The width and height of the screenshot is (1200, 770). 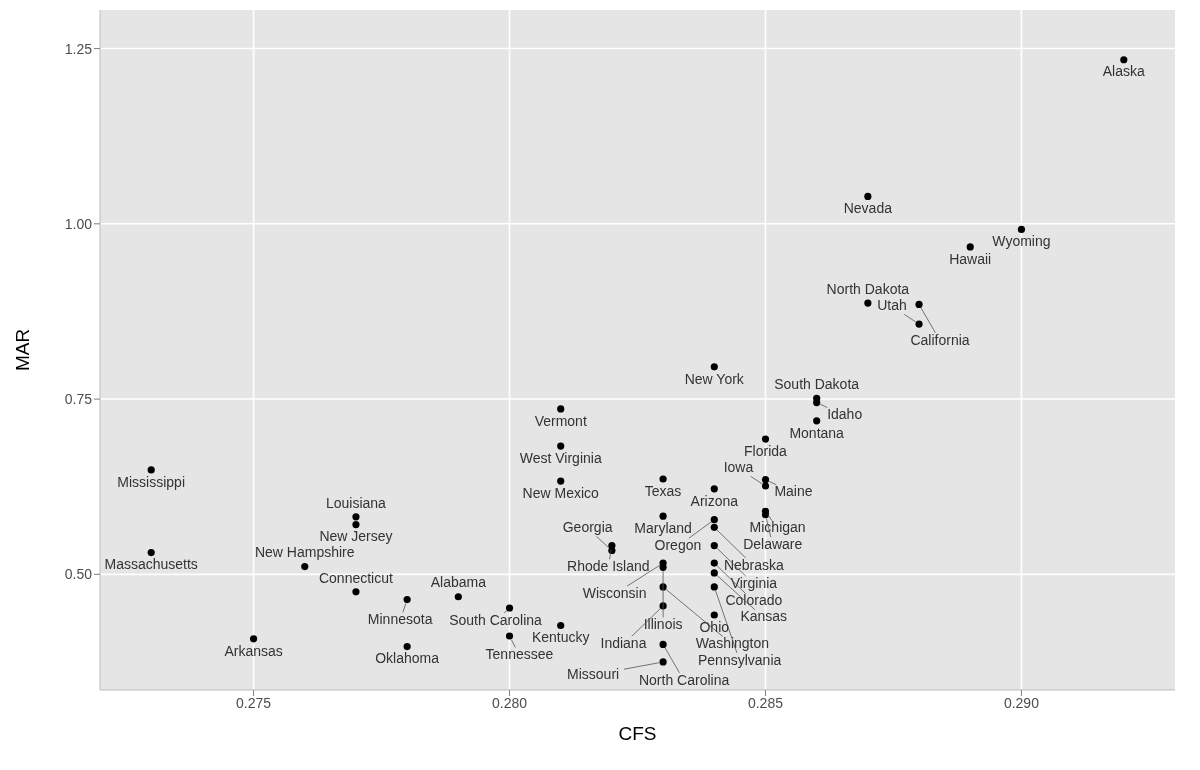 What do you see at coordinates (560, 457) in the screenshot?
I see `annotation: West Virginia` at bounding box center [560, 457].